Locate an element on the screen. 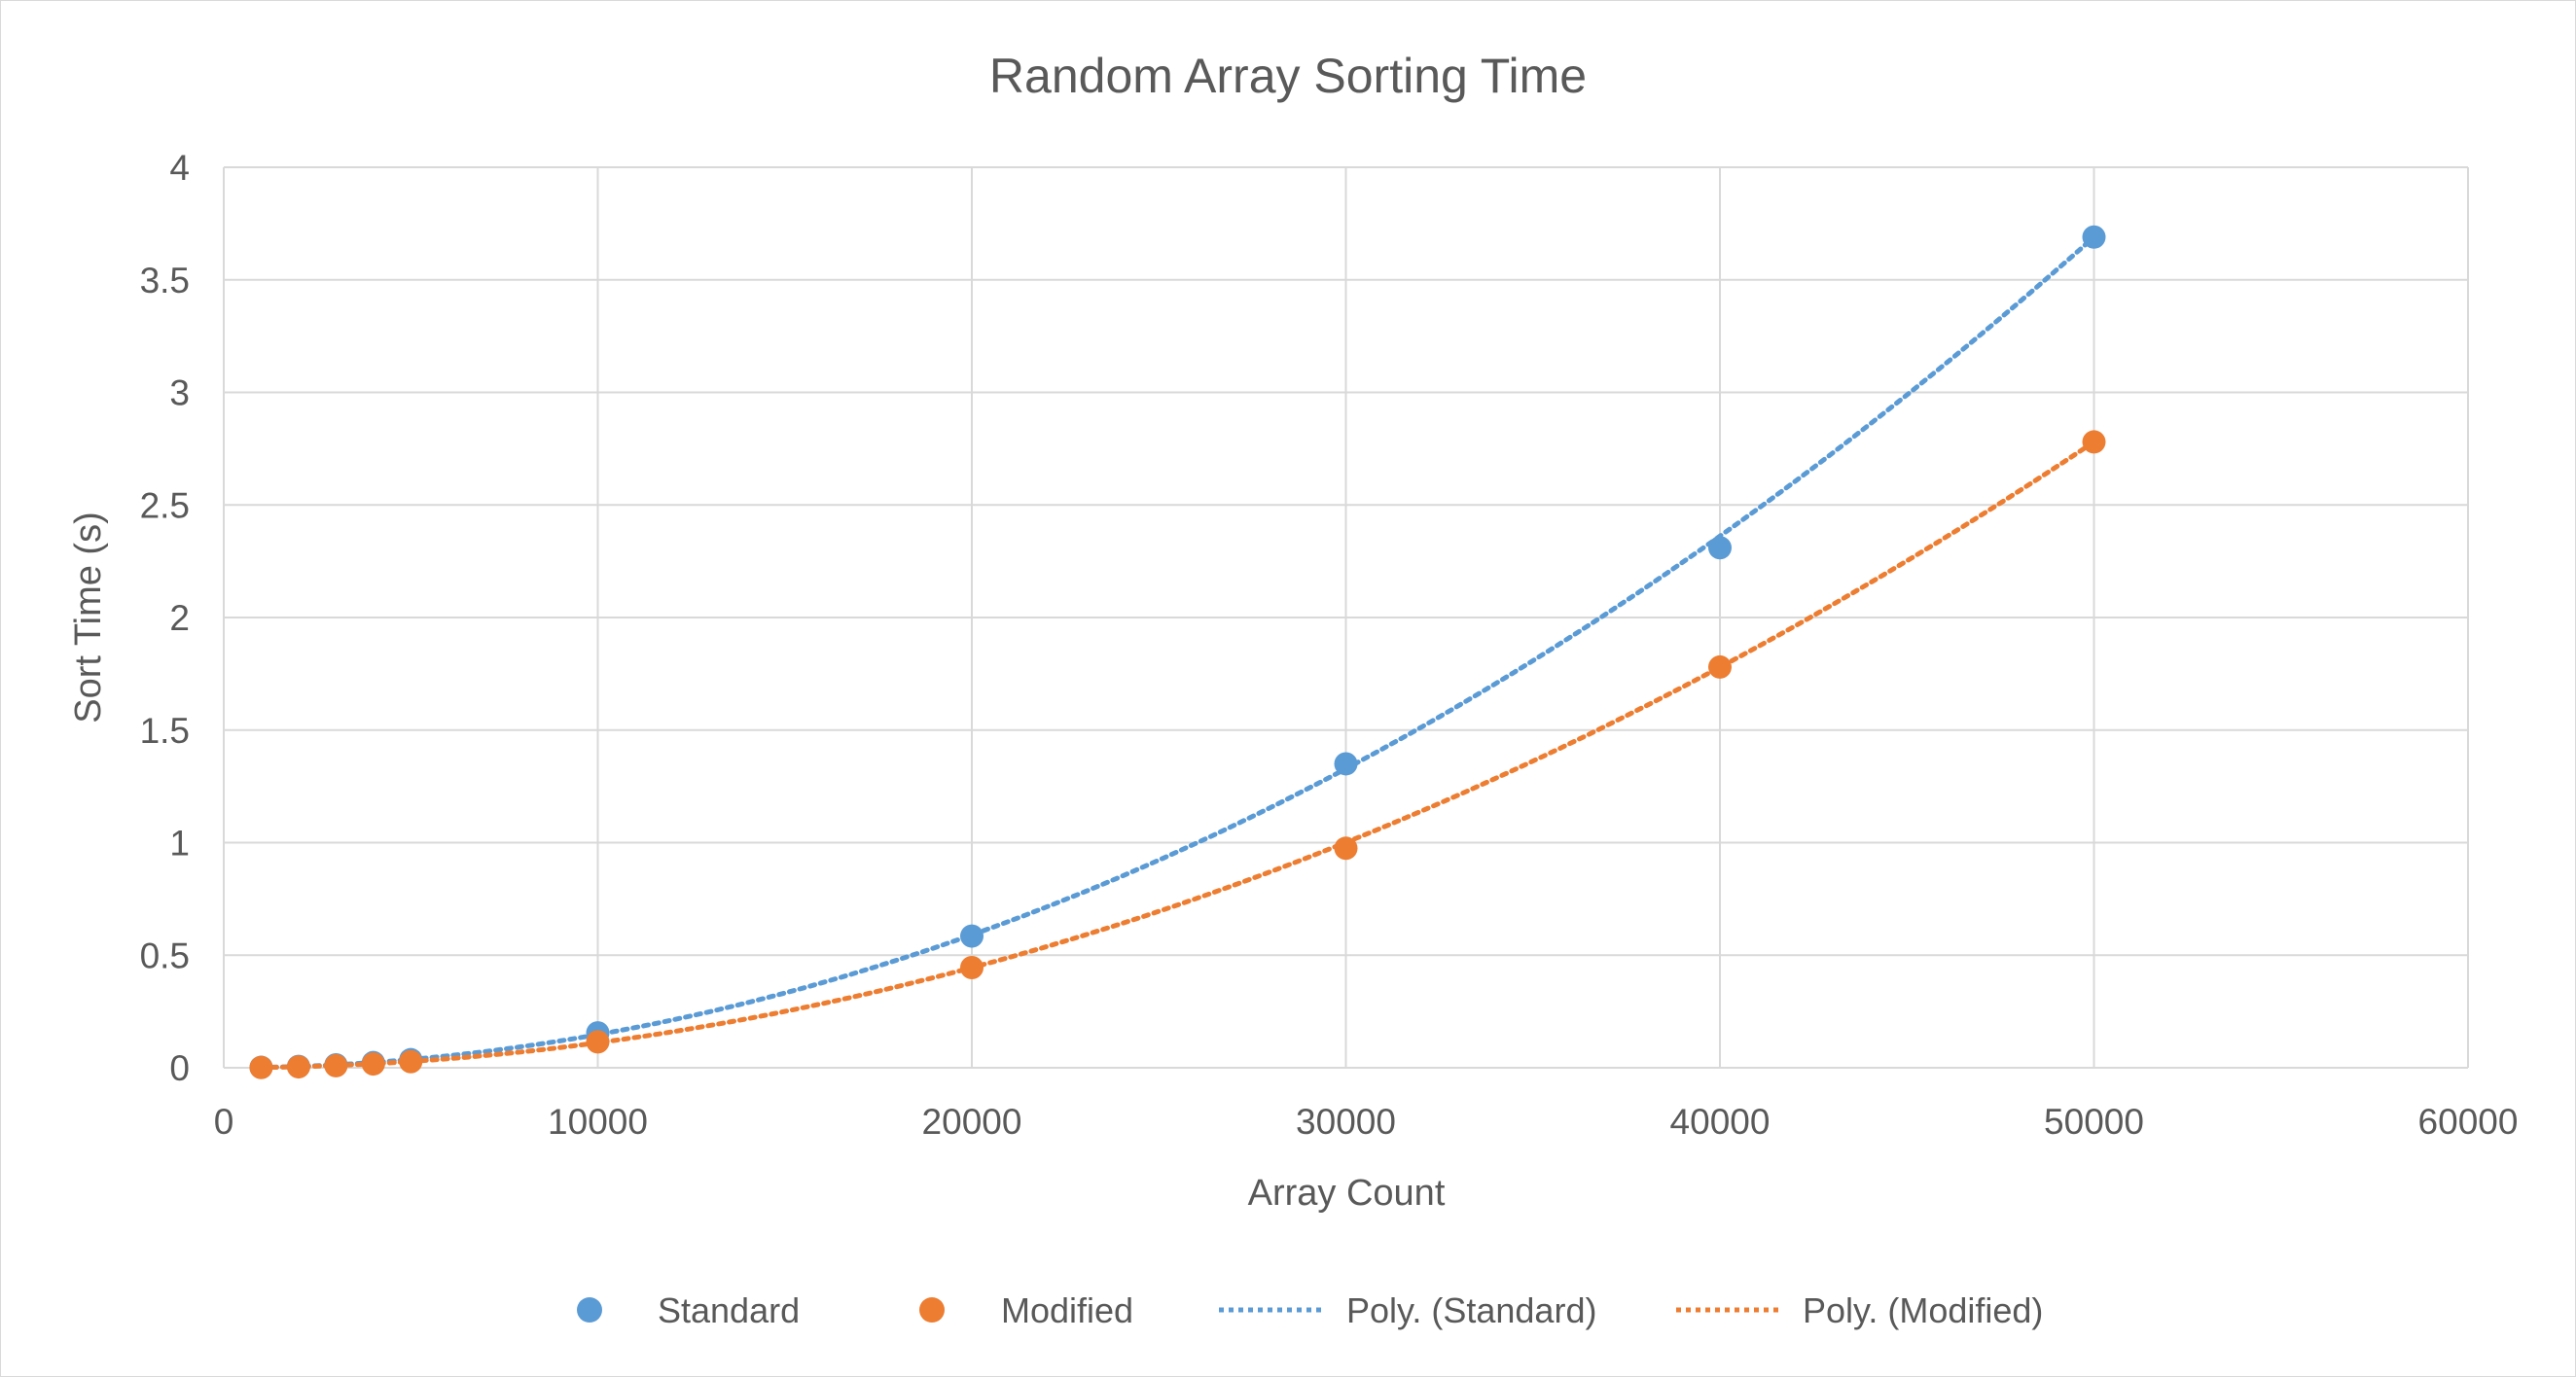  legend-label-poly-modified: Poly. (Modified) is located at coordinates (1923, 1310).